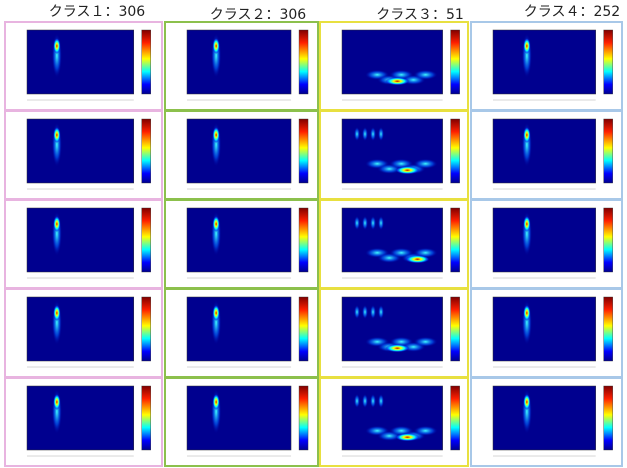 The image size is (627, 468). Describe the element at coordinates (97, 12) in the screenshot. I see `column-header: クラス１：306` at that location.